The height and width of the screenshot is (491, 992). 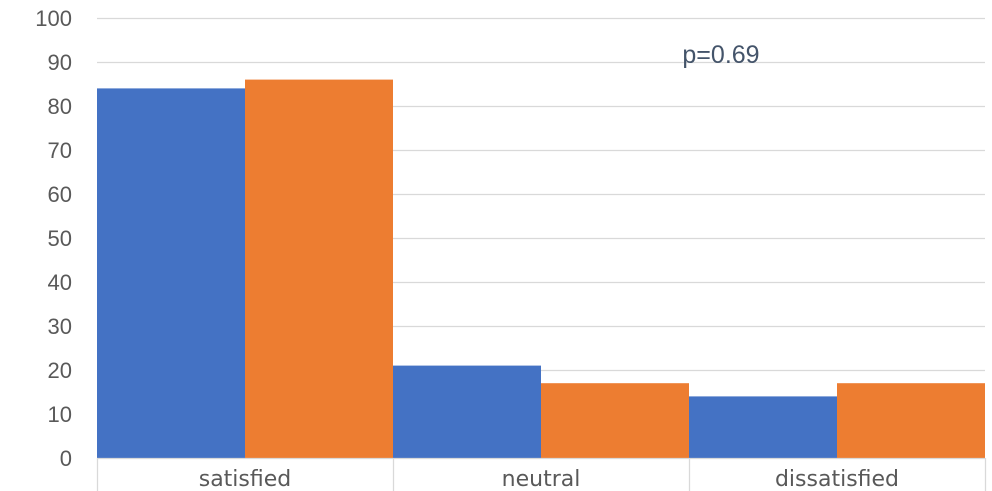 I want to click on y-tick-label: 20, so click(x=60, y=370).